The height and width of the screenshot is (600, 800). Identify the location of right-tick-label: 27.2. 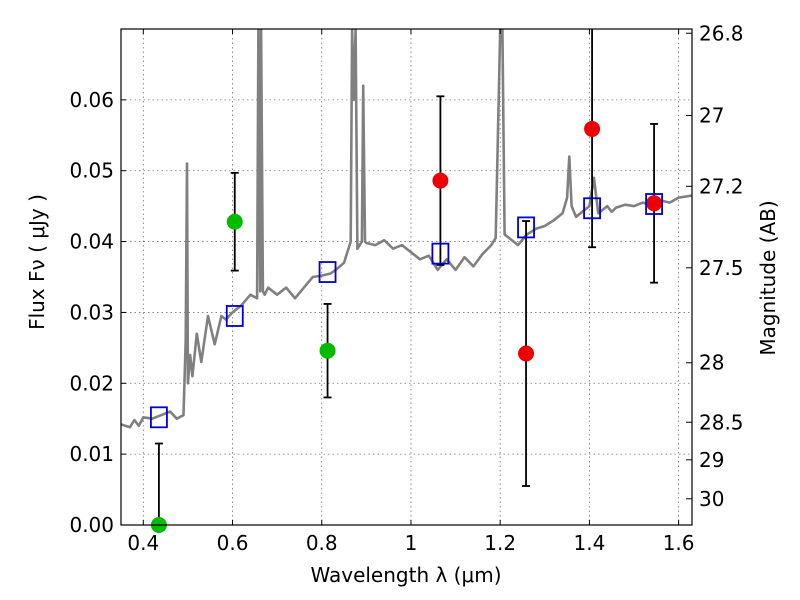
(721, 186).